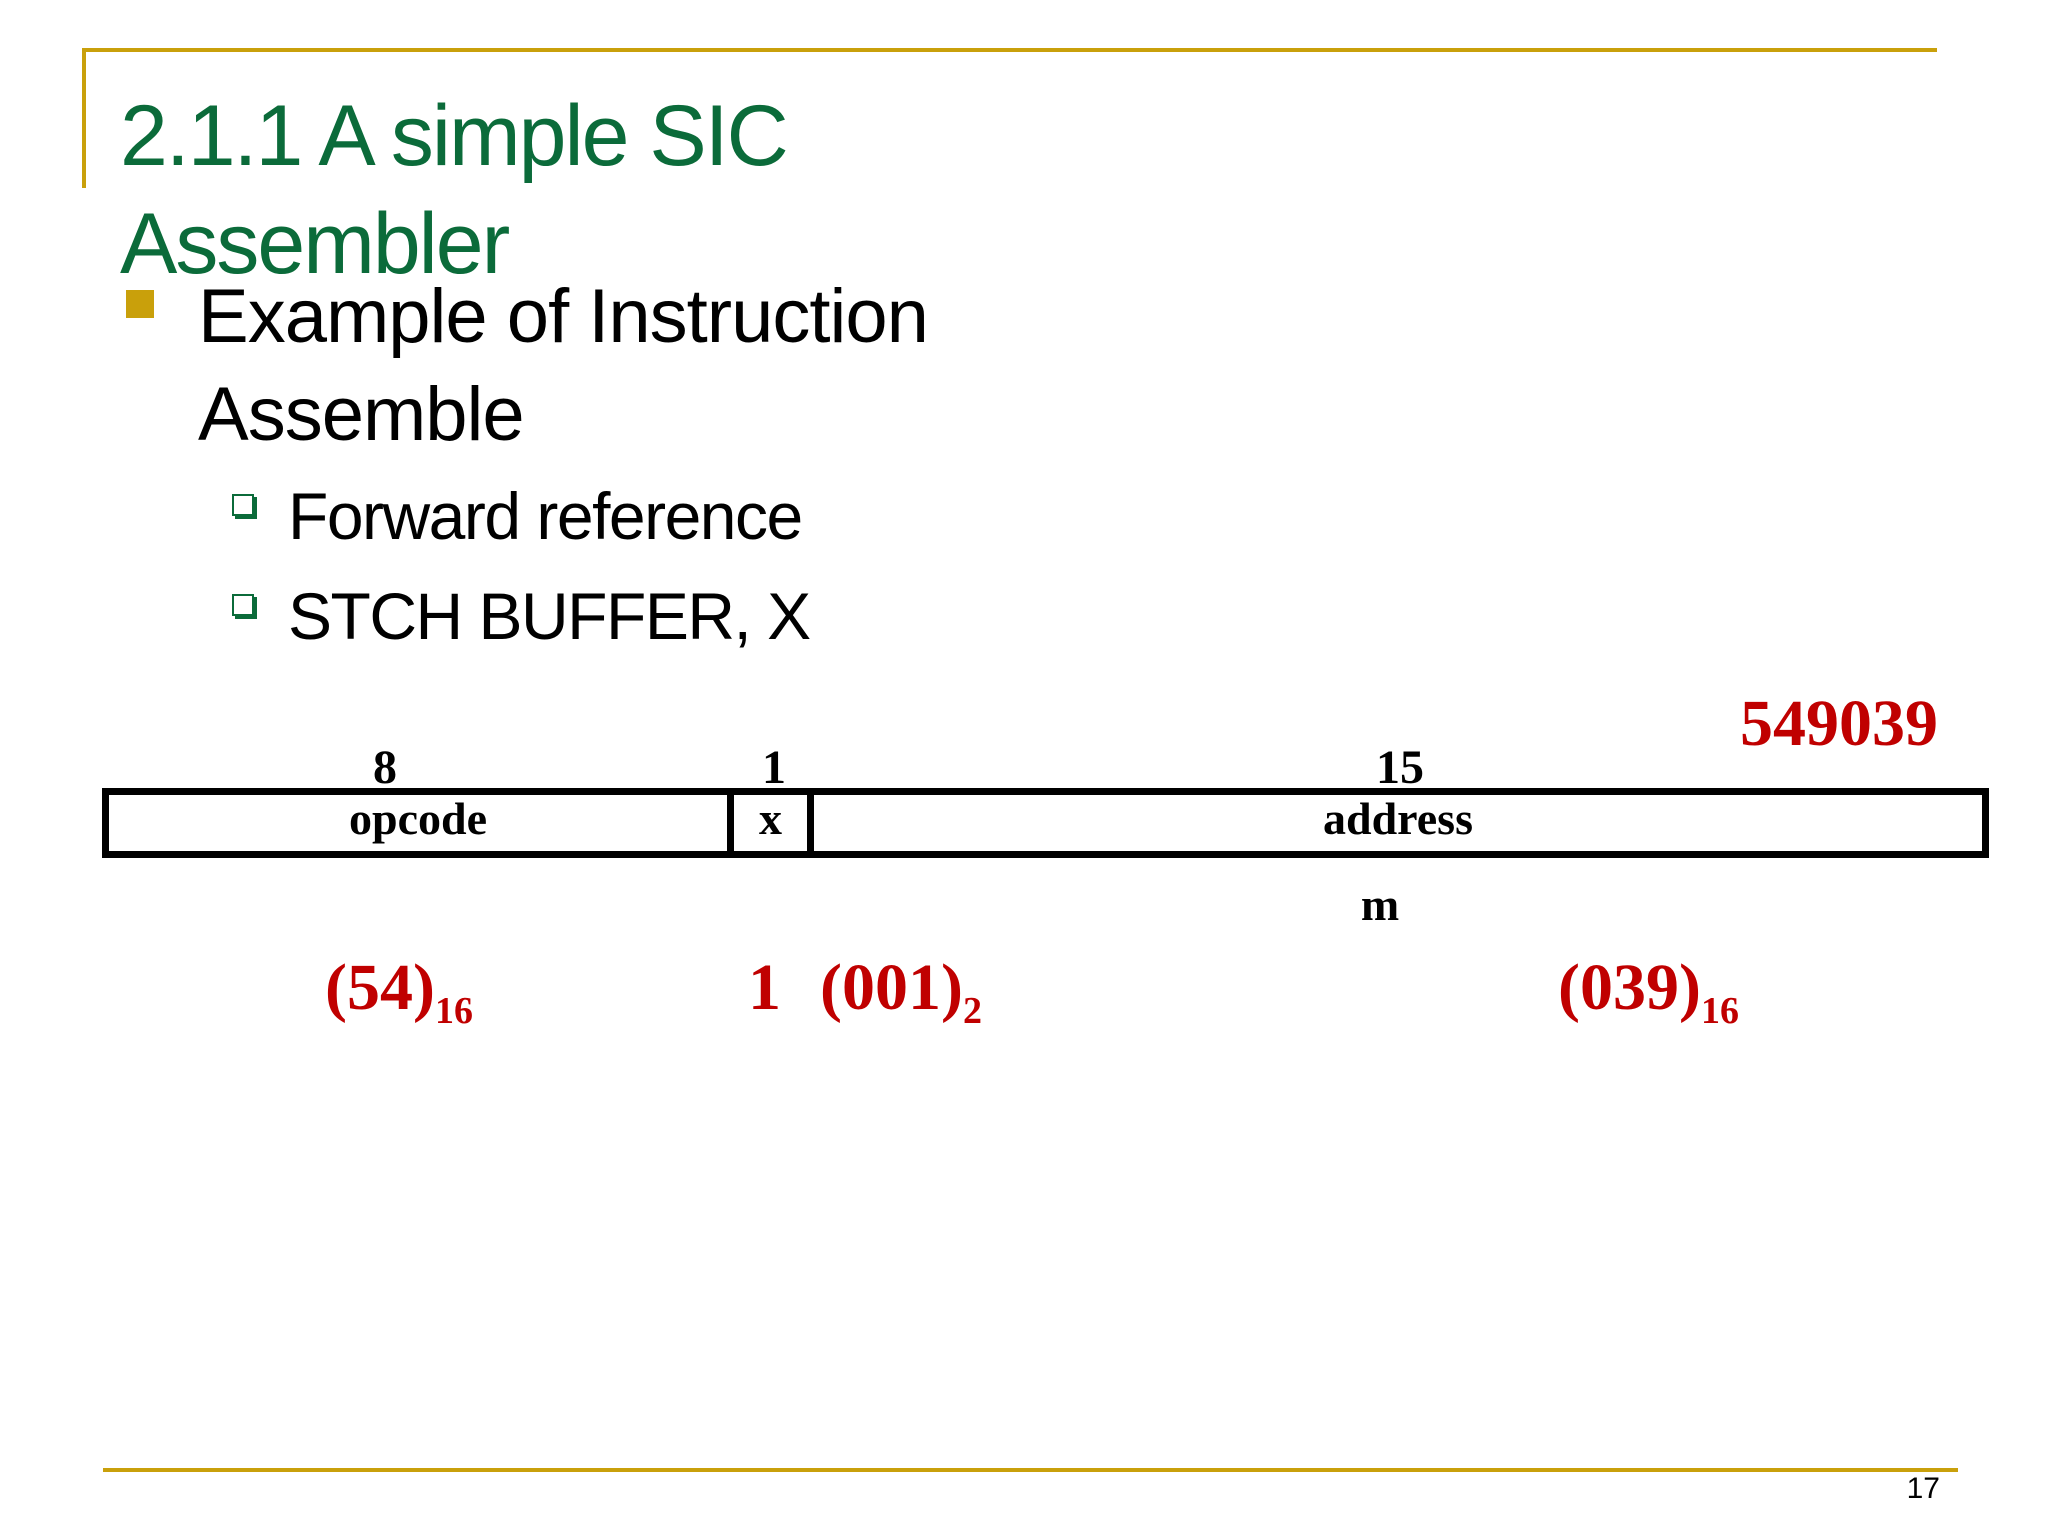  I want to click on address-field: address, so click(1398, 823).